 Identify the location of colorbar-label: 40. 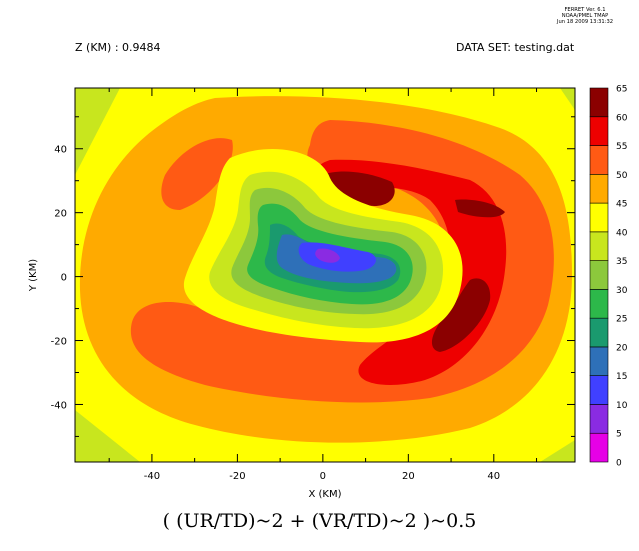
(622, 233).